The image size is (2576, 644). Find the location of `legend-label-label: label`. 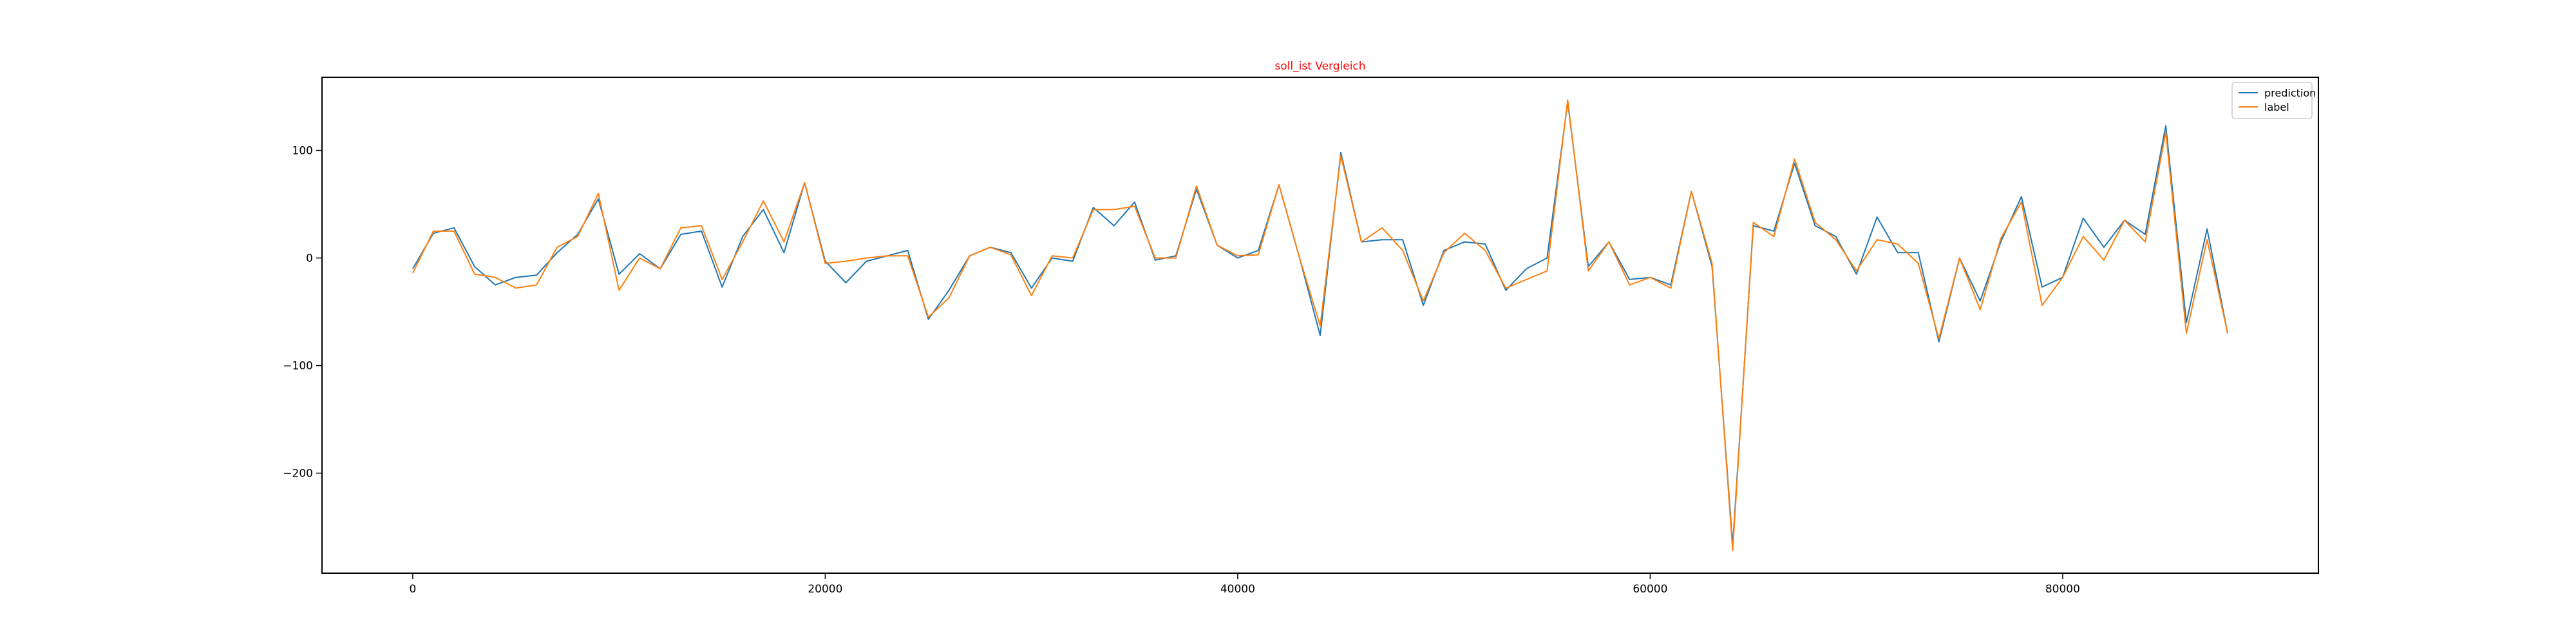

legend-label-label: label is located at coordinates (2276, 107).